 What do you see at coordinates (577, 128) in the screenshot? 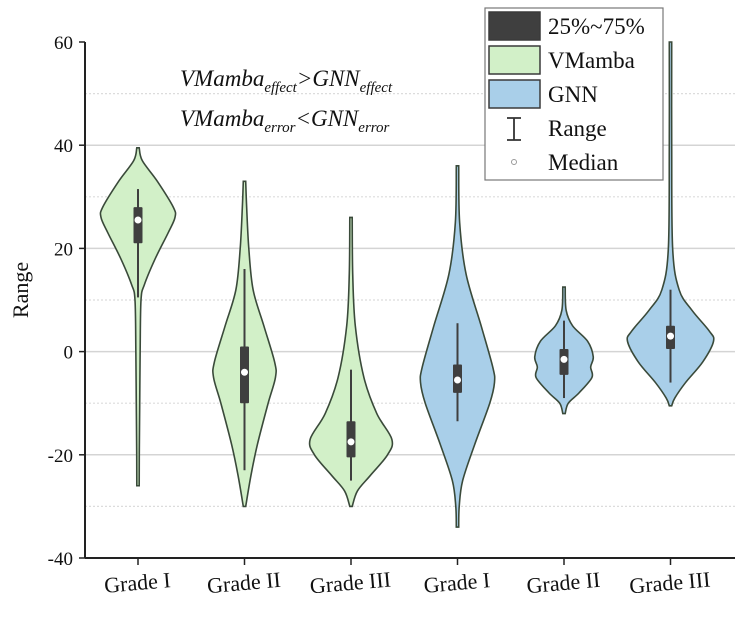
I see `legend-label: Range` at bounding box center [577, 128].